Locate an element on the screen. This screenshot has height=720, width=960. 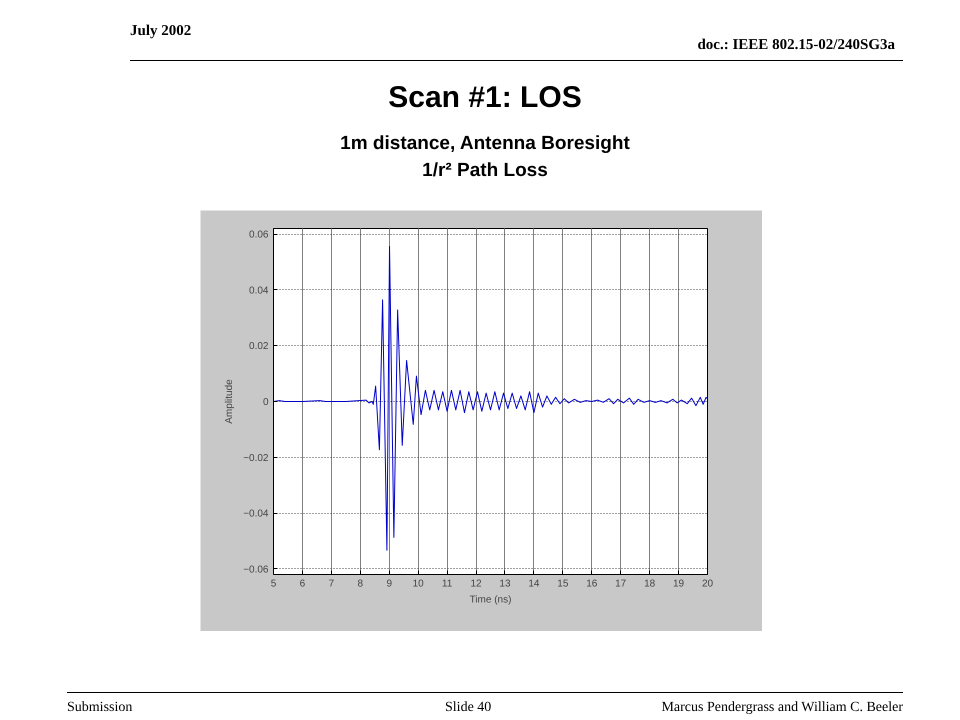
text: Slide 40 is located at coordinates (468, 708).